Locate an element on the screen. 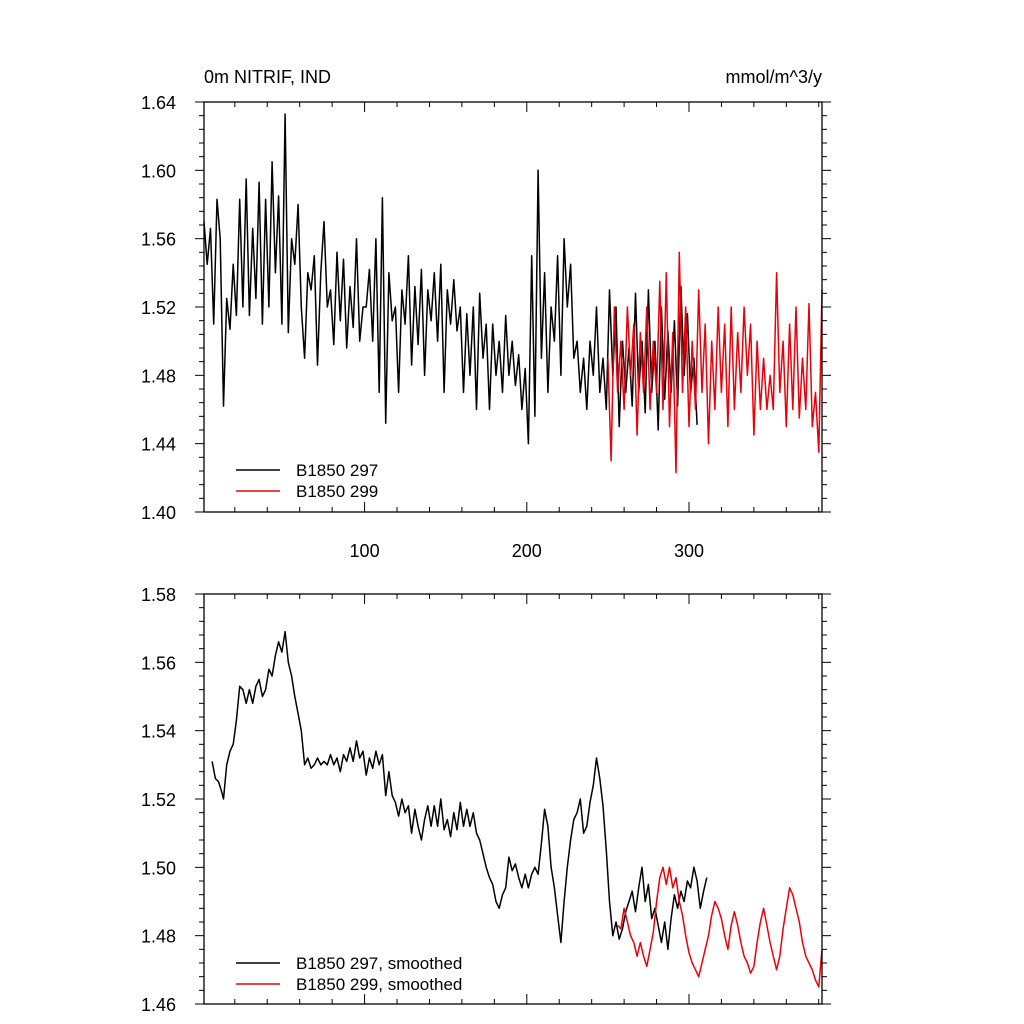 The width and height of the screenshot is (1024, 1024). bottom-y-tick-labels: 1.46 1.48 1.50 1.52 1.54 1.56 1.58 is located at coordinates (158, 800).